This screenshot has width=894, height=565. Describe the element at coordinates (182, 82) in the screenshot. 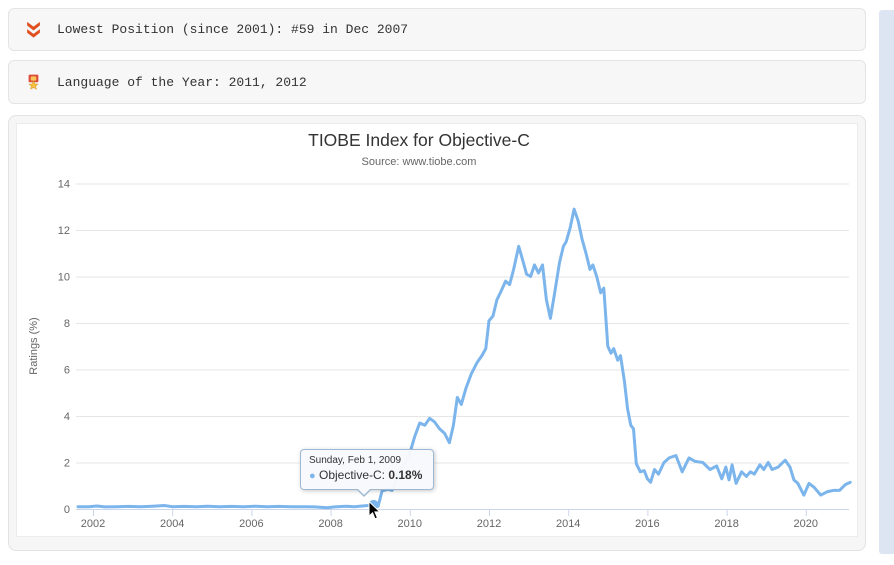

I see `language-of-year-text: Language of the Year: 2011, 2012` at that location.